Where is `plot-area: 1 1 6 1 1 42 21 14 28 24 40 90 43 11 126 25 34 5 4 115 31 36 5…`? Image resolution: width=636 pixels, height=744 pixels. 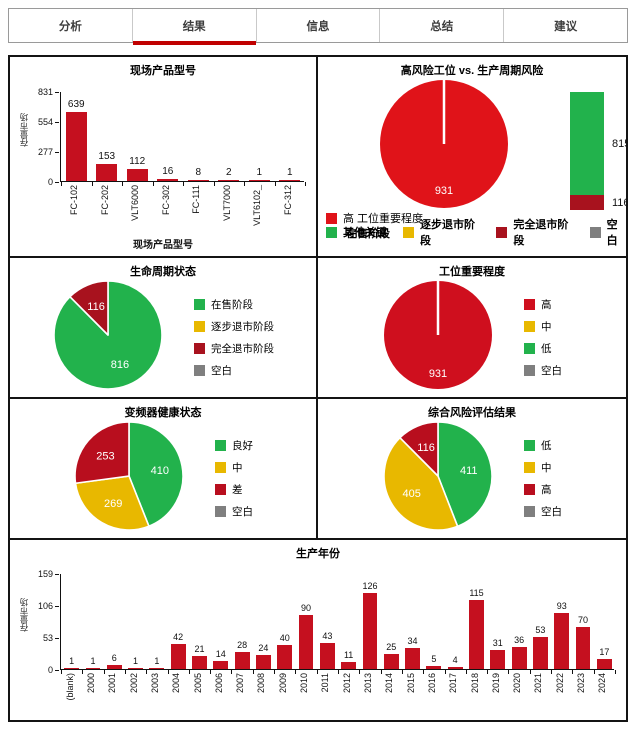
plot-area: 1 1 6 1 1 42 21 14 28 24 40 90 43 11 126 25 34 5 4 115 31 36 5… is located at coordinates (338, 624).